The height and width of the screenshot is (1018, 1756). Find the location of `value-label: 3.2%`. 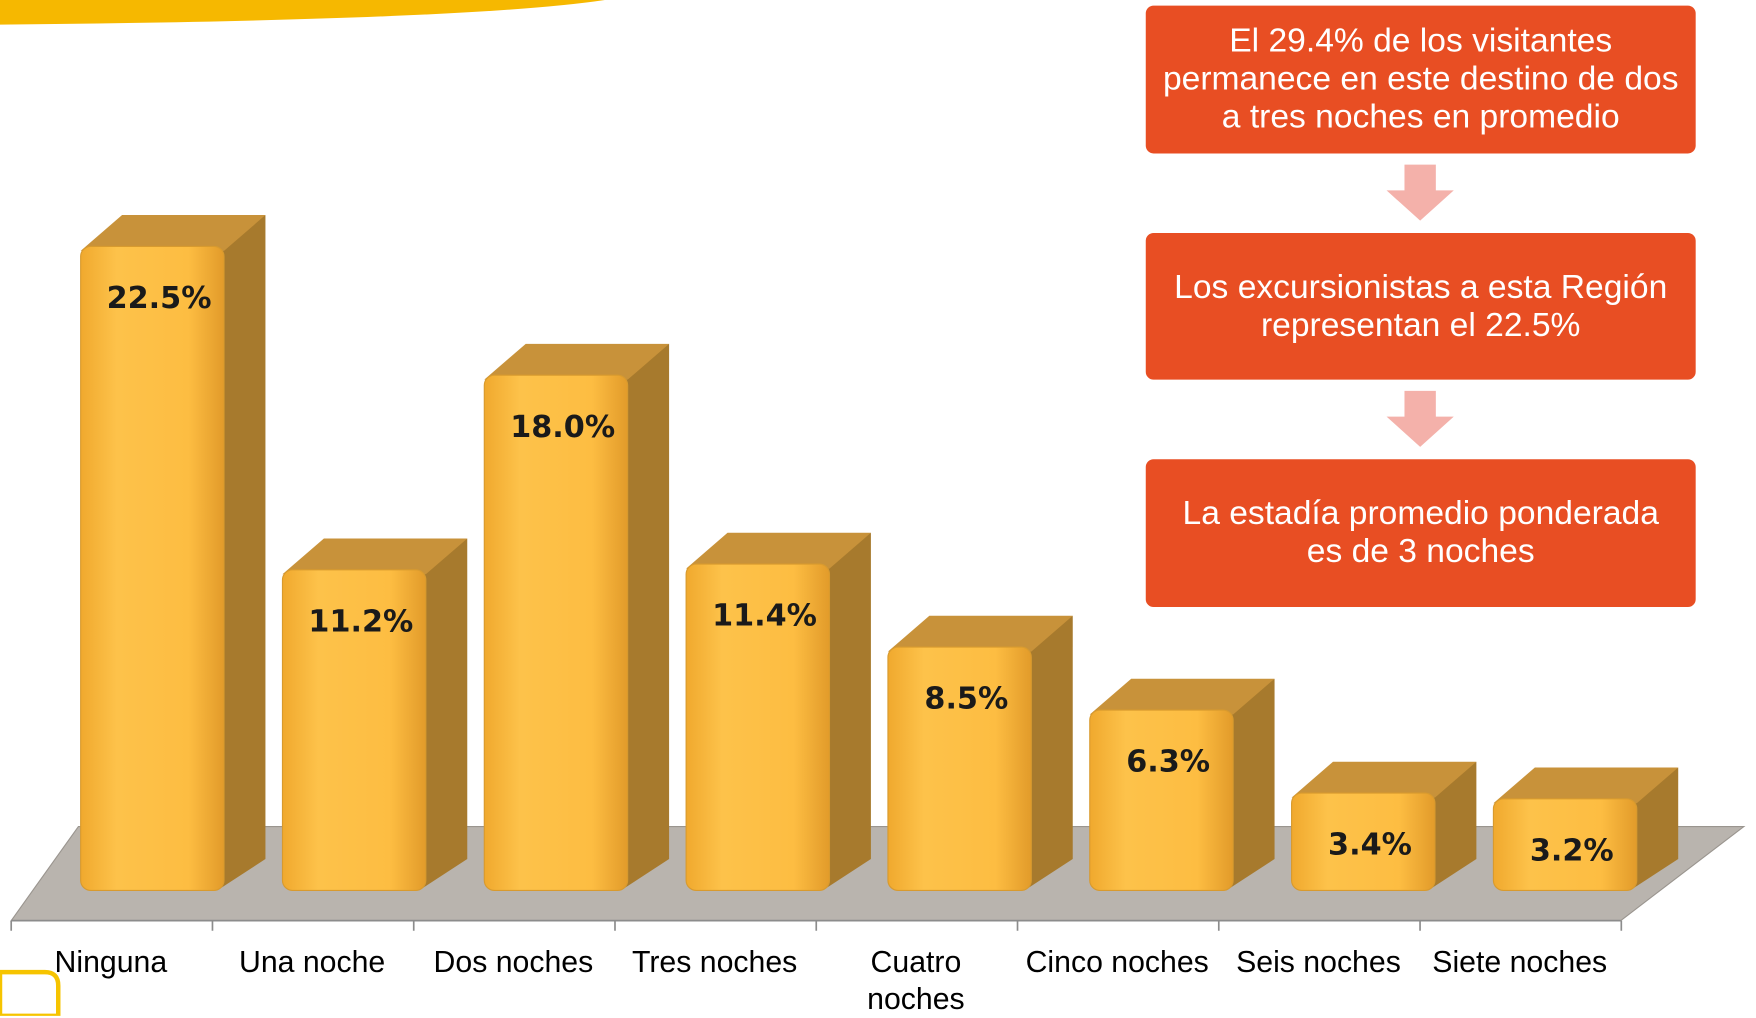

value-label: 3.2% is located at coordinates (1572, 850).